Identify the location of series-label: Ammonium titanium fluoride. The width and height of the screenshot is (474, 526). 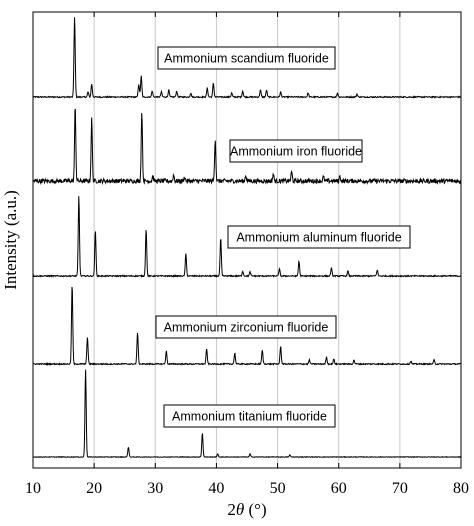
(249, 417).